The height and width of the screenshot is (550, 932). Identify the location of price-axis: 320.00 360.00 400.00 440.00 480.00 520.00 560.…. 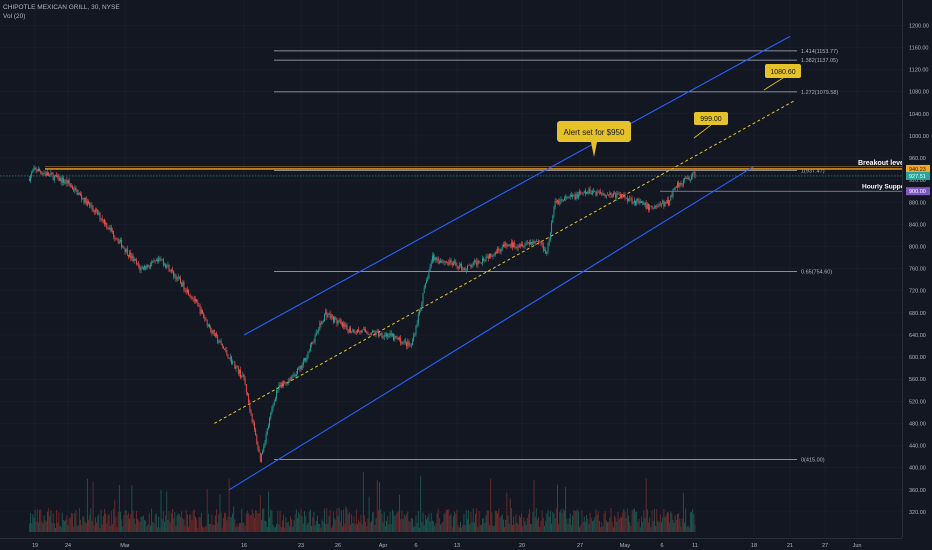
(917, 275).